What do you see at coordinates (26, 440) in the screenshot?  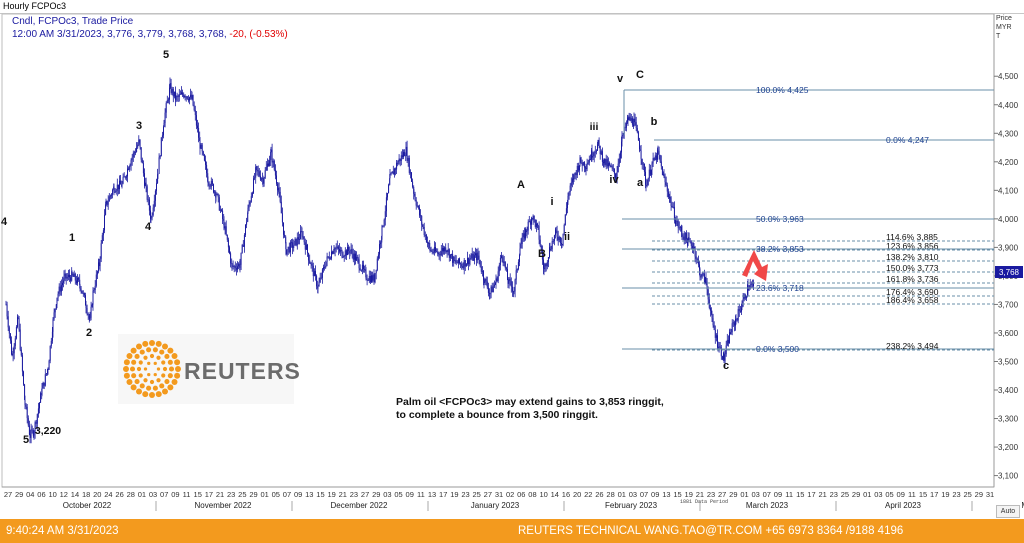 I see `wave-label: 5` at bounding box center [26, 440].